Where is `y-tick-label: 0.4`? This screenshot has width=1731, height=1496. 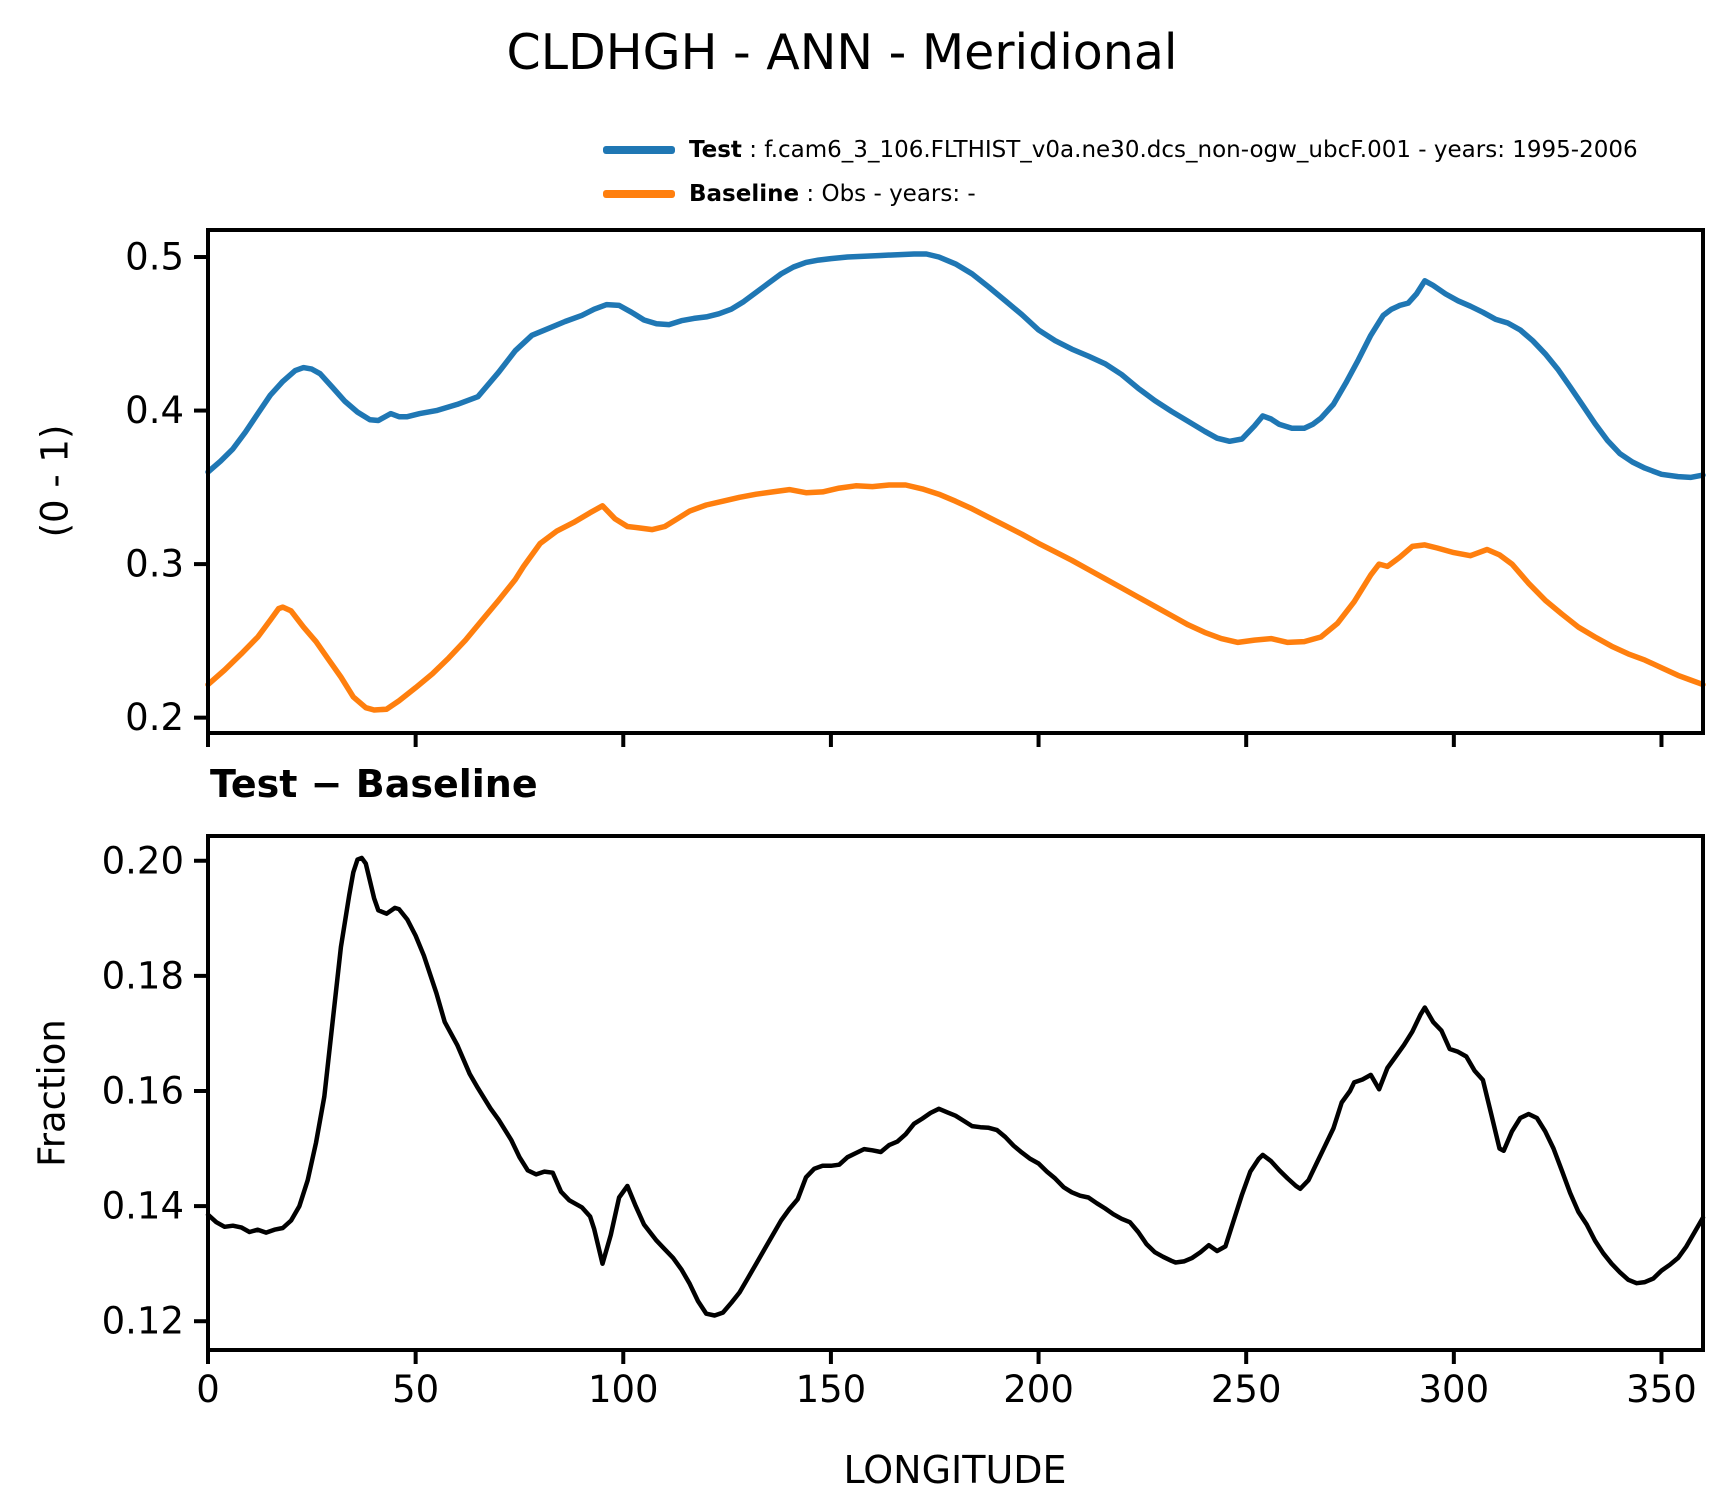
y-tick-label: 0.4 is located at coordinates (154, 410).